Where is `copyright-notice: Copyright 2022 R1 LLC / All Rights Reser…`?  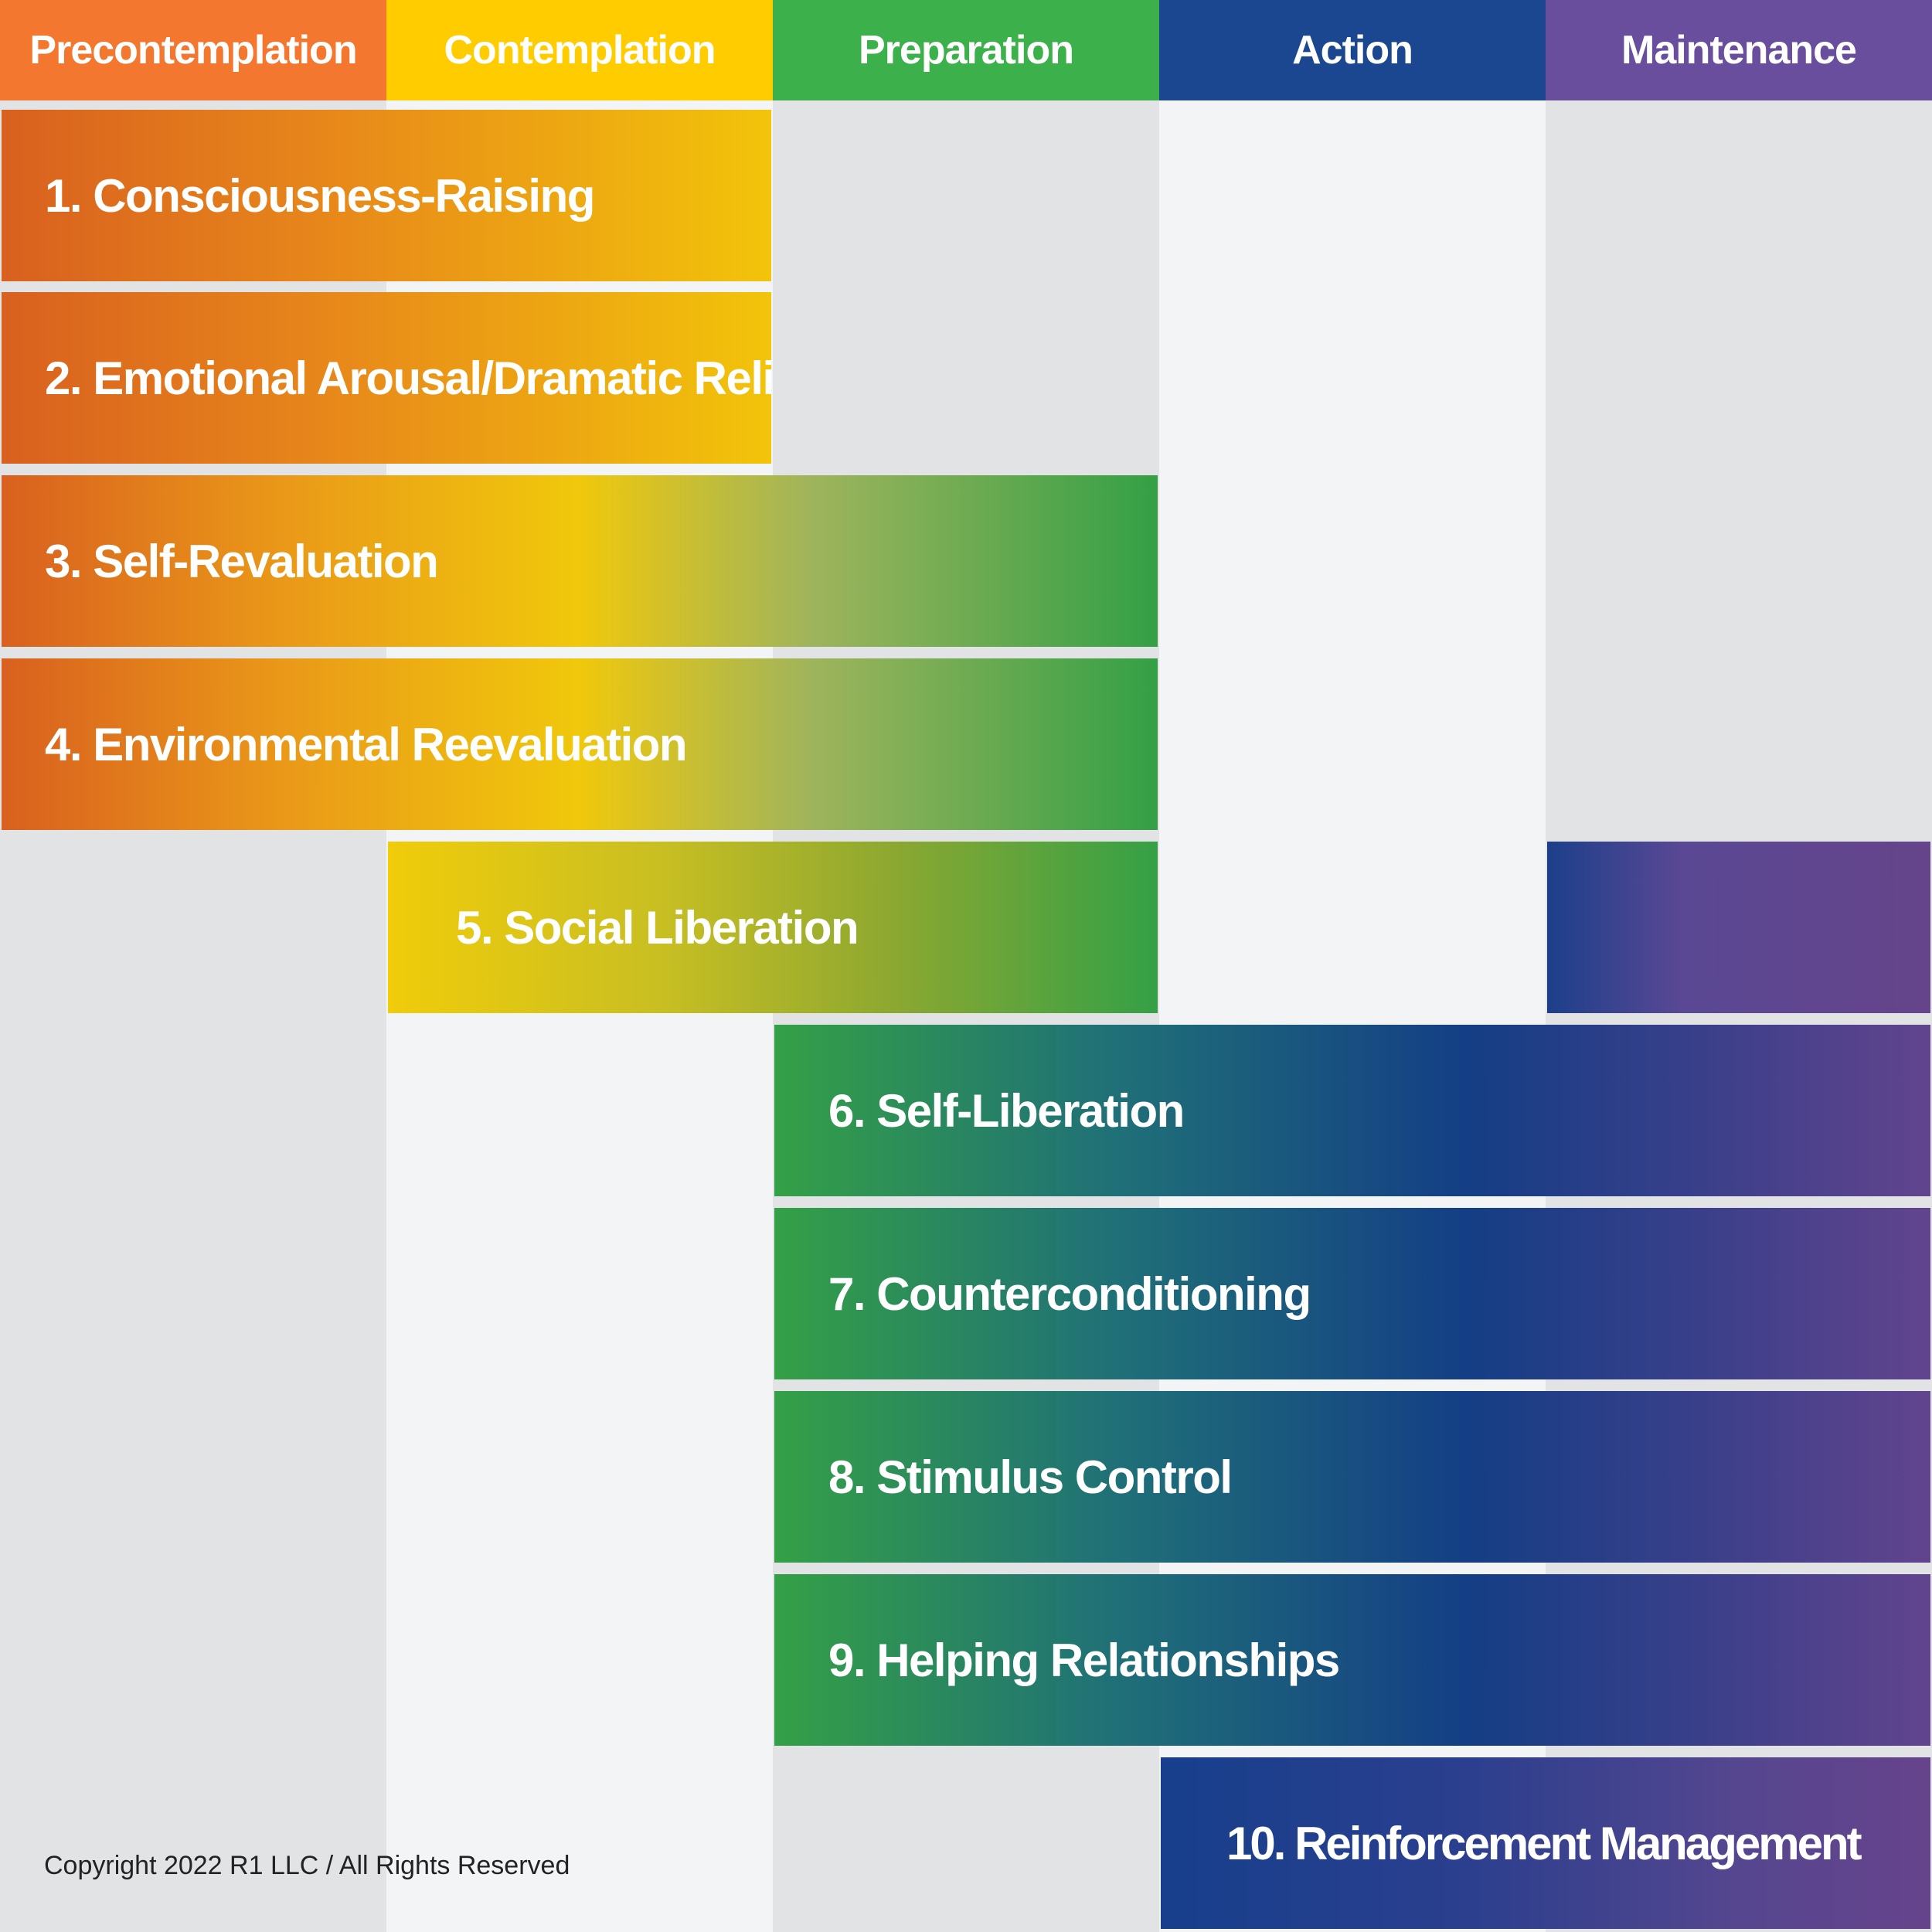
copyright-notice: Copyright 2022 R1 LLC / All Rights Reser… is located at coordinates (307, 1866).